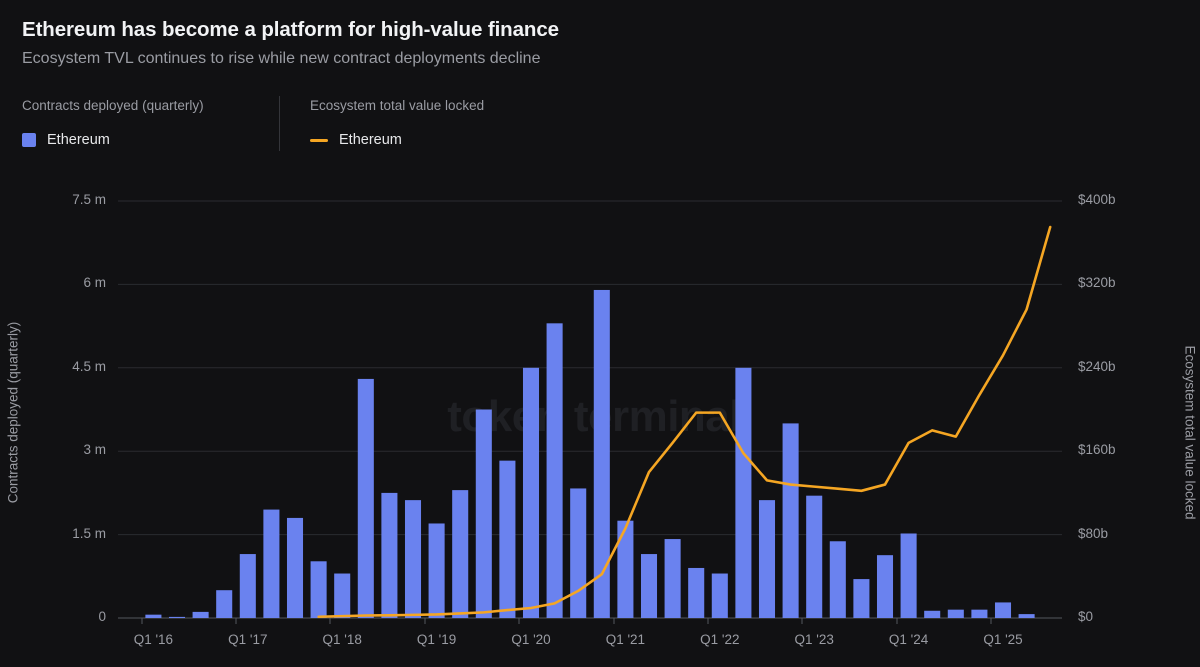  Describe the element at coordinates (113, 123) in the screenshot. I see `legend-group-bars: Contracts deployed (quarterly) Ethereum` at that location.